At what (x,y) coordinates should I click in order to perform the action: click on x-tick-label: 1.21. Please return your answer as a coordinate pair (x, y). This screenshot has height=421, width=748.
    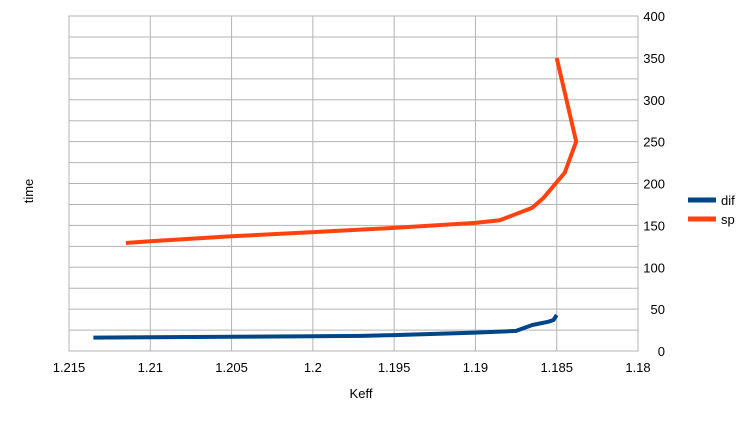
    Looking at the image, I should click on (150, 367).